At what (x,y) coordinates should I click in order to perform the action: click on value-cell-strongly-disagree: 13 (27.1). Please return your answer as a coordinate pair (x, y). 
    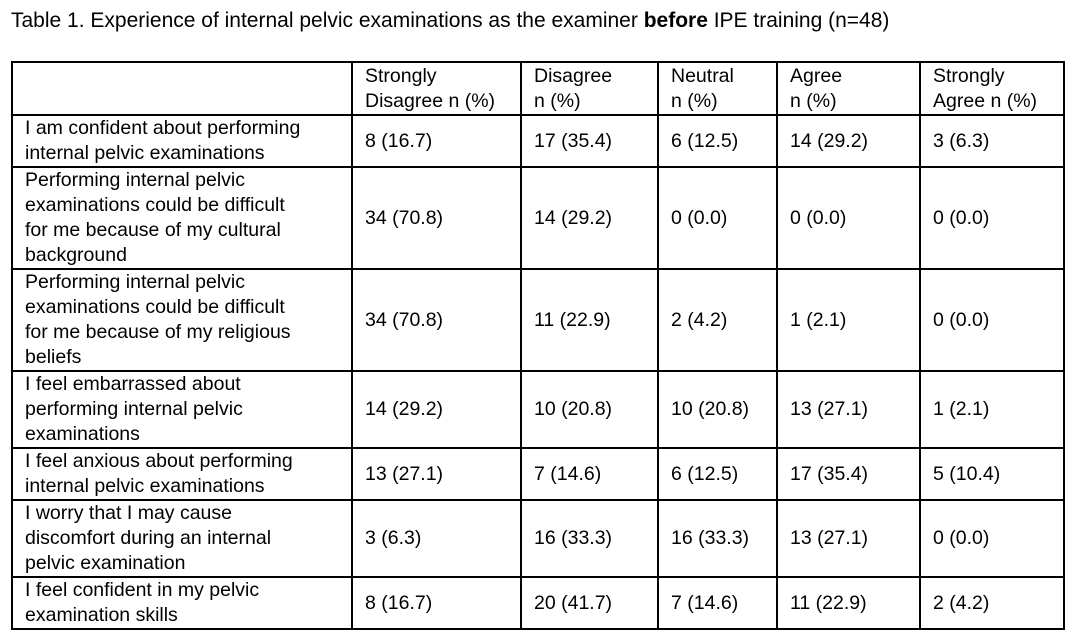
    Looking at the image, I should click on (436, 474).